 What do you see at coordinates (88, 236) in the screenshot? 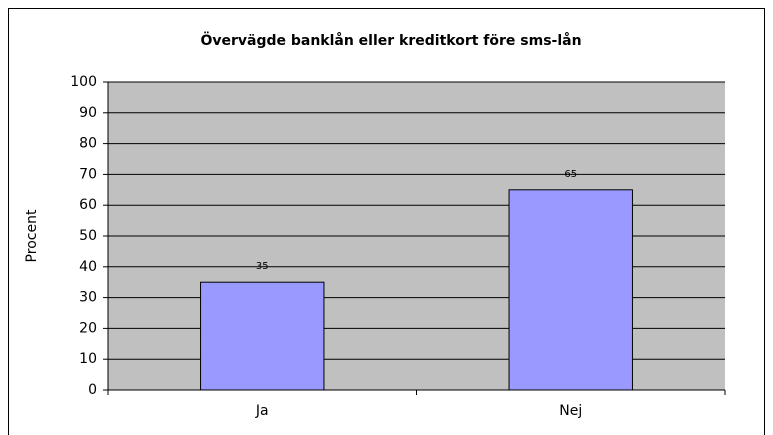
I see `y-tick-label: 50` at bounding box center [88, 236].